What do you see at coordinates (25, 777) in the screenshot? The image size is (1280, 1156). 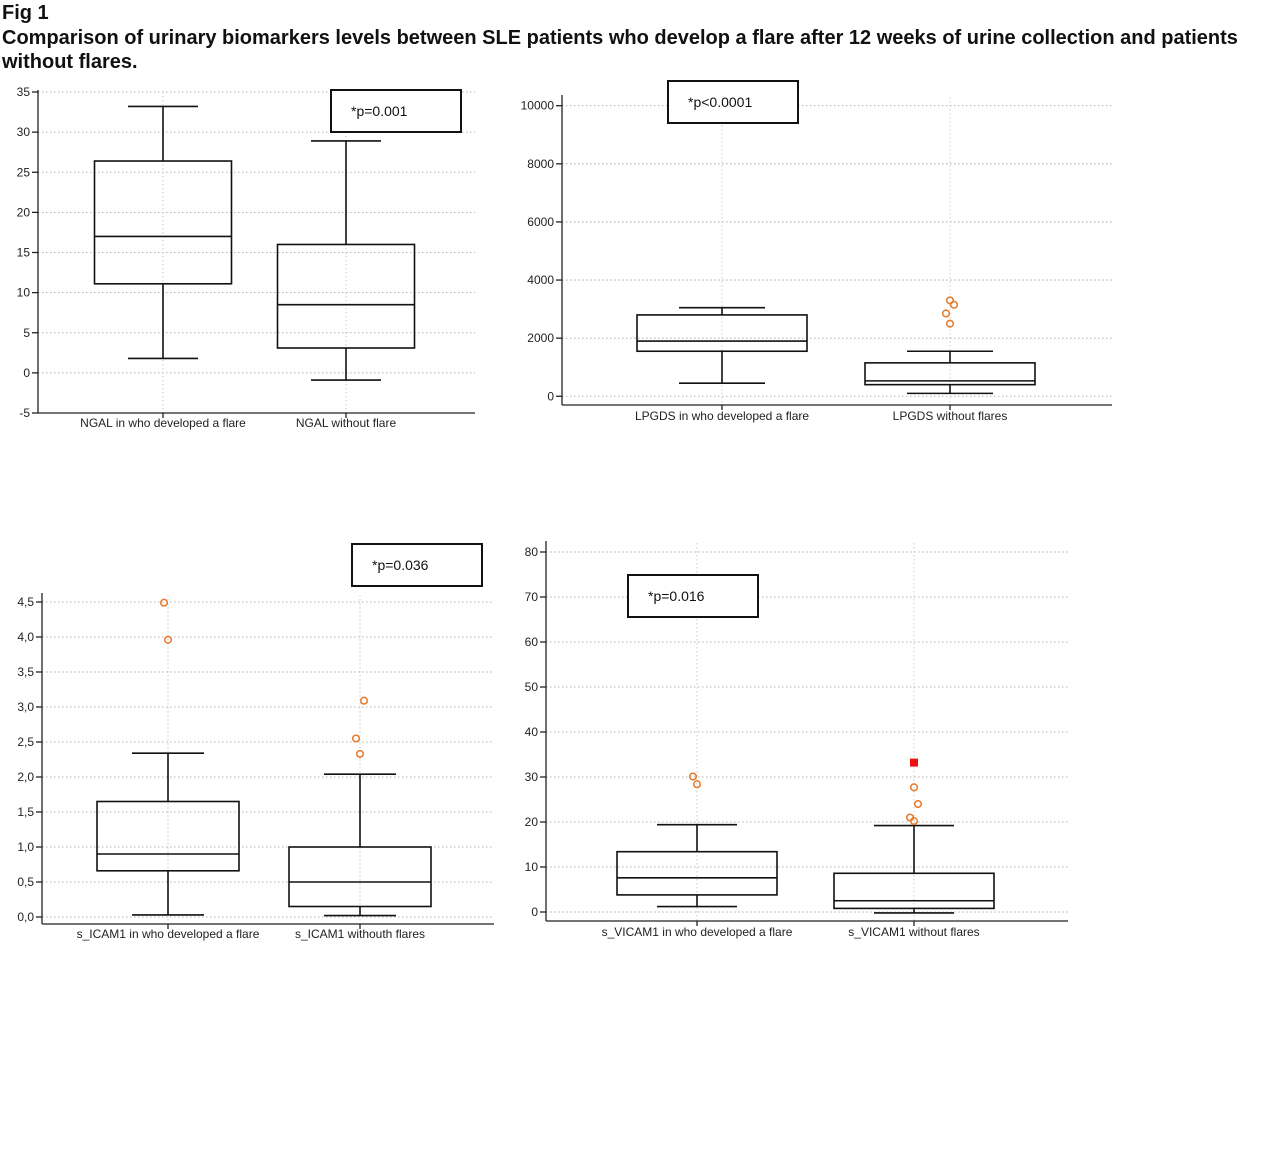 I see `y-tick-label: 2,0` at bounding box center [25, 777].